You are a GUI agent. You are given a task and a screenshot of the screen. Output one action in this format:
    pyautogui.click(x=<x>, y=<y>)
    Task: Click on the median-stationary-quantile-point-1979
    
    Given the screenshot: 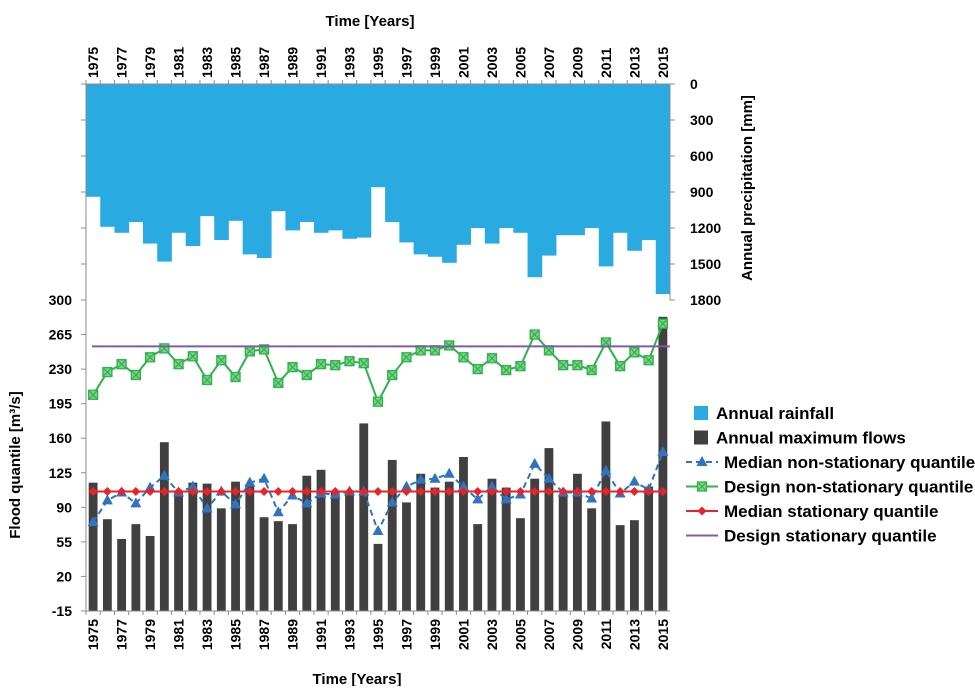 What is the action you would take?
    pyautogui.click(x=150, y=492)
    